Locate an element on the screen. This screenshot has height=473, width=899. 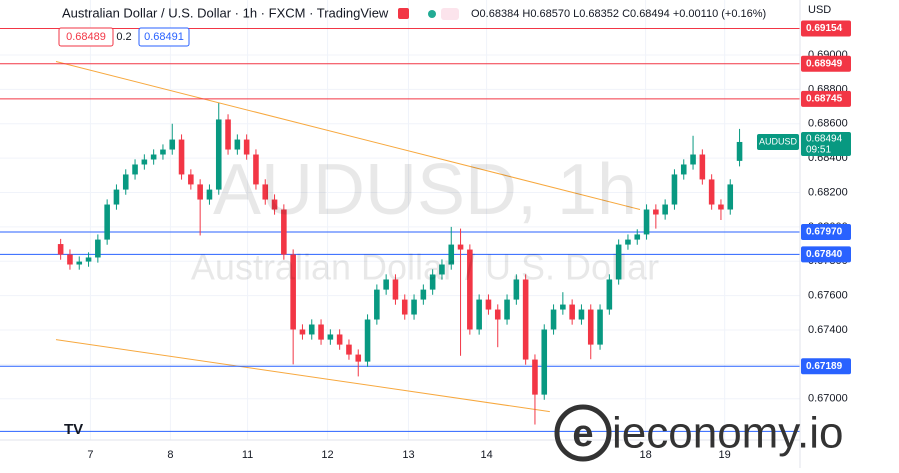
brand-e: e is located at coordinates (582, 434).